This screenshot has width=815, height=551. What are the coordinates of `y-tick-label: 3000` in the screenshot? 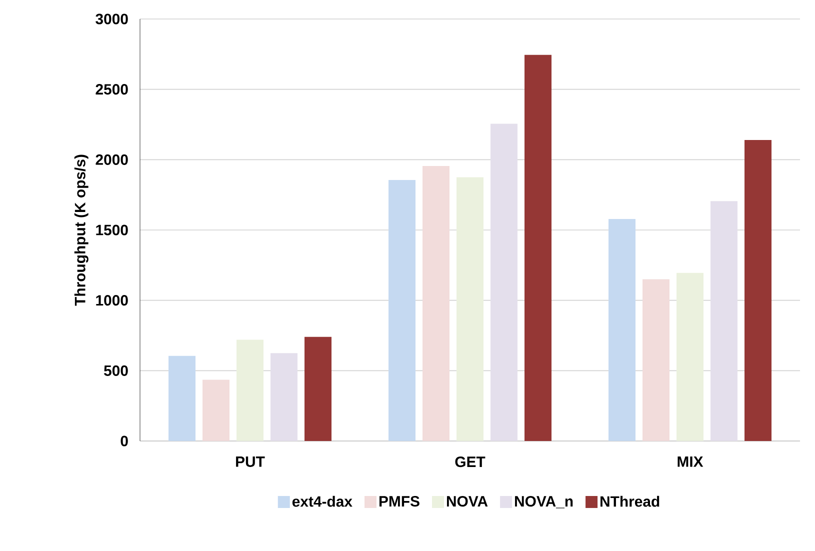 It's located at (112, 19).